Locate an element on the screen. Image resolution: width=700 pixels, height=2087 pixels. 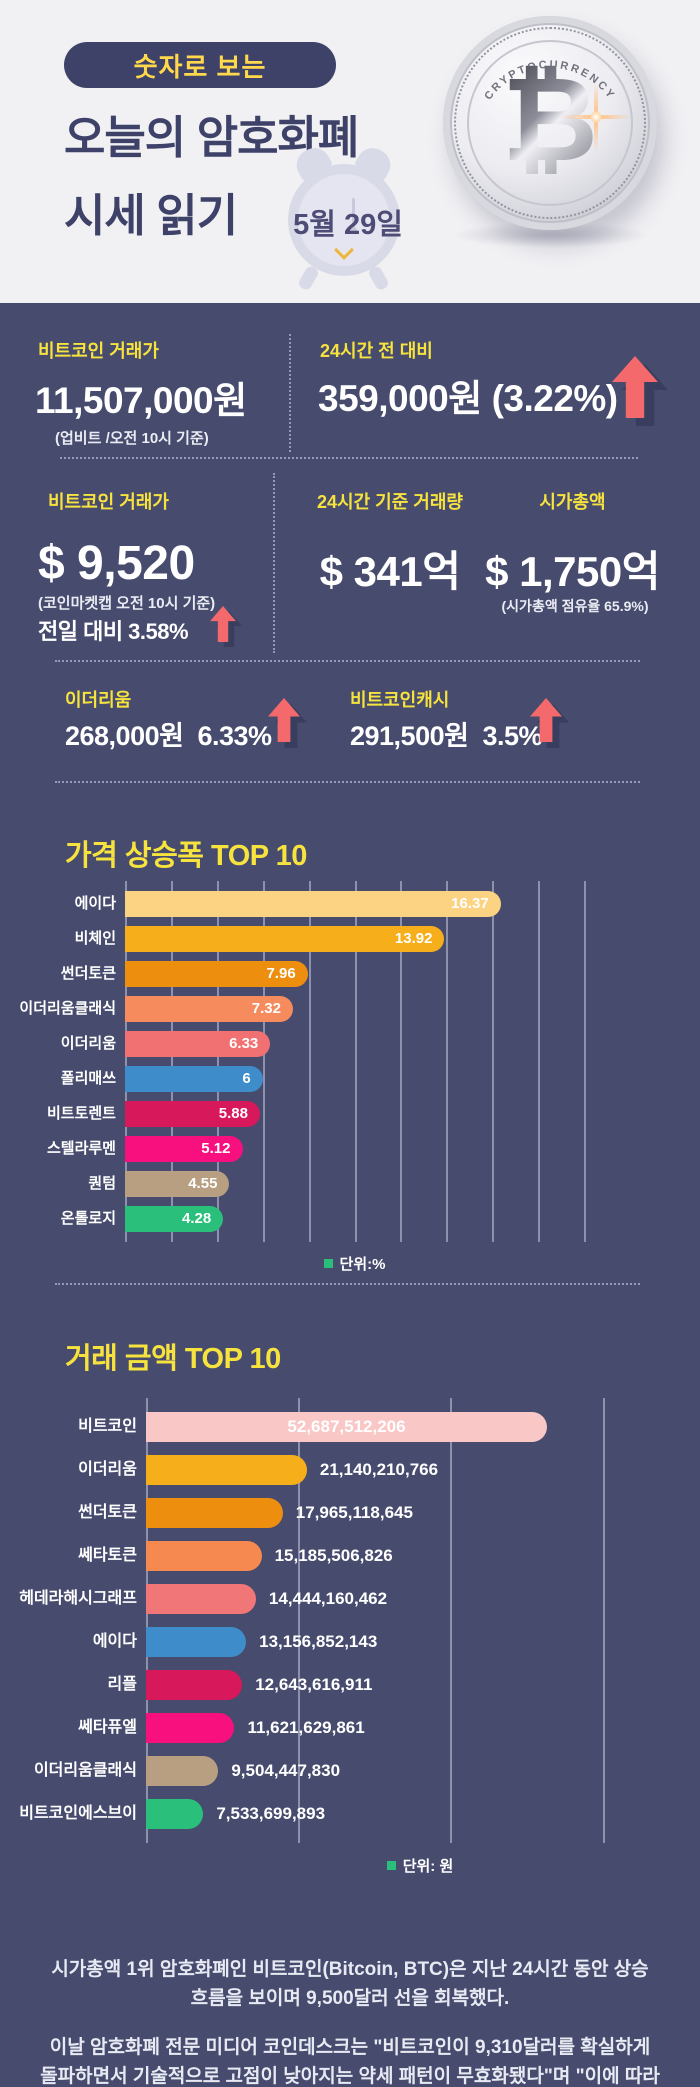
bar-value: 9,504,447,830 is located at coordinates (286, 1770).